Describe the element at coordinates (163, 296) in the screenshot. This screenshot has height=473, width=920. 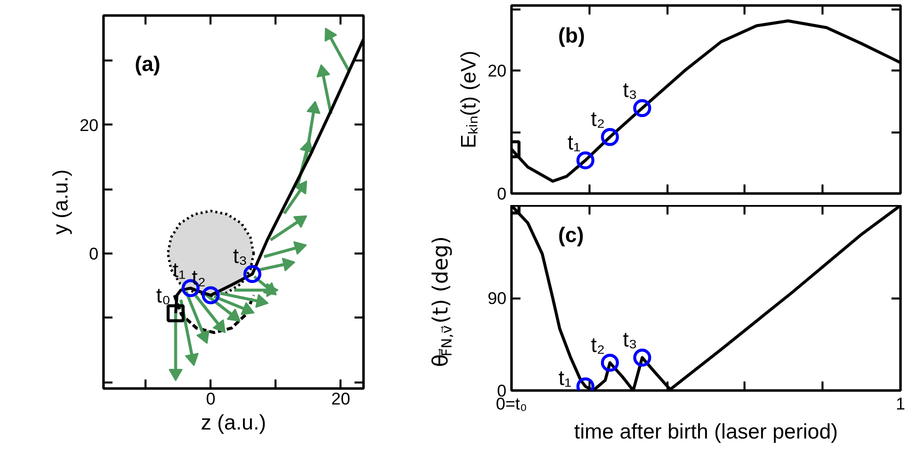
I see `annotation: t₀` at that location.